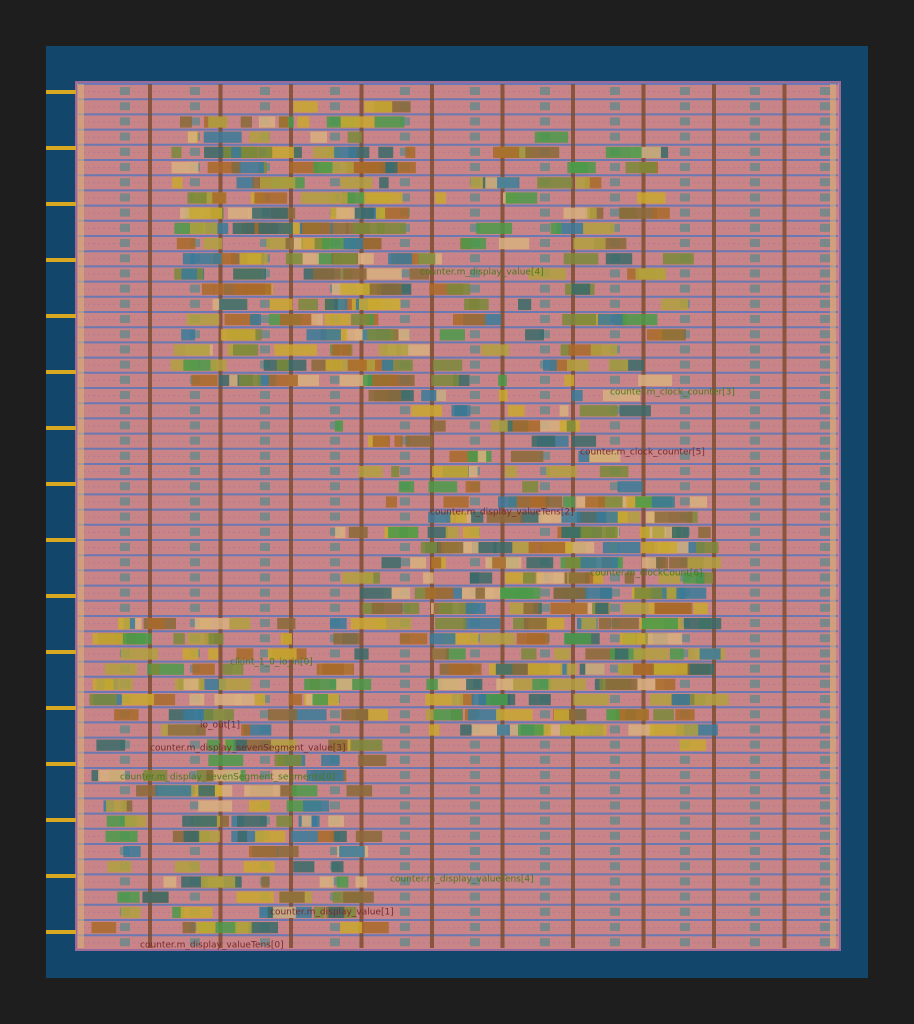  Describe the element at coordinates (81, 516) in the screenshot. I see `endcap-left` at that location.